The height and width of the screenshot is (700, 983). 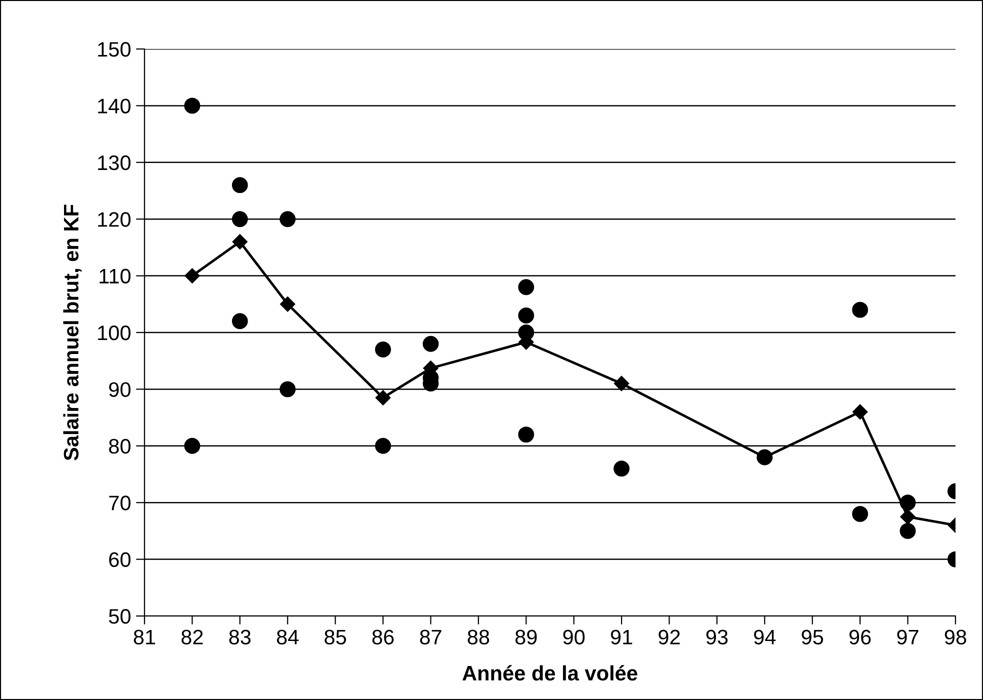 What do you see at coordinates (550, 673) in the screenshot?
I see `x-axis-title: Année de la volée` at bounding box center [550, 673].